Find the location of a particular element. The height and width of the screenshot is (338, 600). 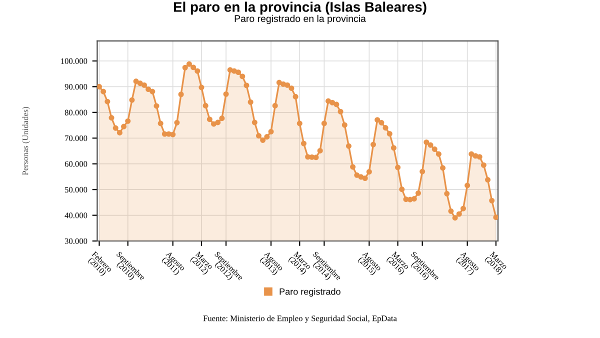

y-tick-label: 70.000 is located at coordinates (76, 138).